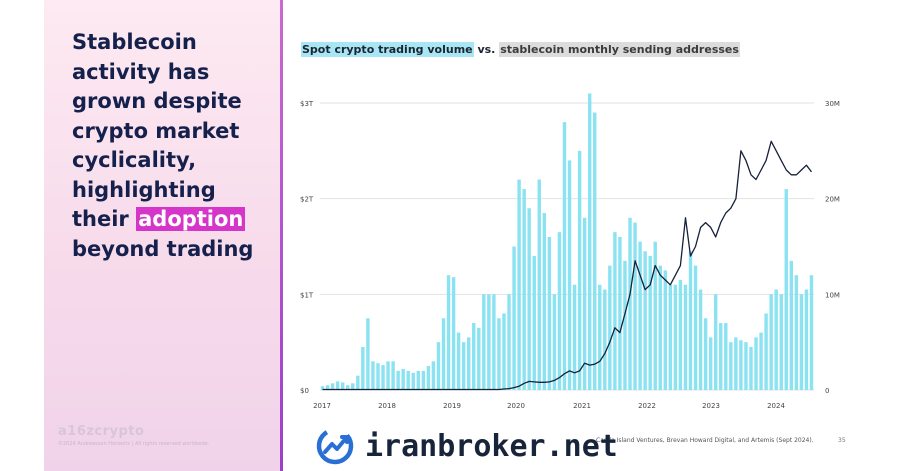 The image size is (900, 471). Describe the element at coordinates (619, 49) in the screenshot. I see `chart-title-addresses: stablecoin monthly sending addresses` at that location.